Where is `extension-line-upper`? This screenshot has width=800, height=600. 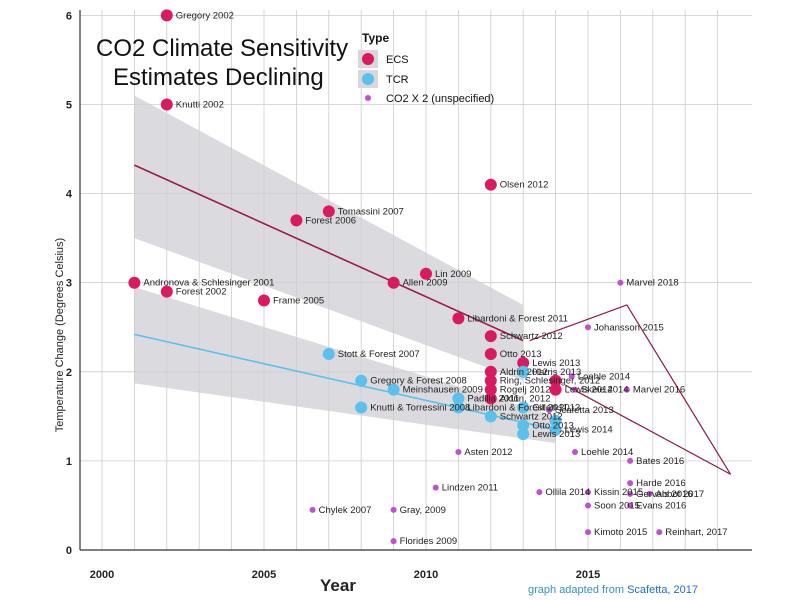 extension-line-upper is located at coordinates (630, 389).